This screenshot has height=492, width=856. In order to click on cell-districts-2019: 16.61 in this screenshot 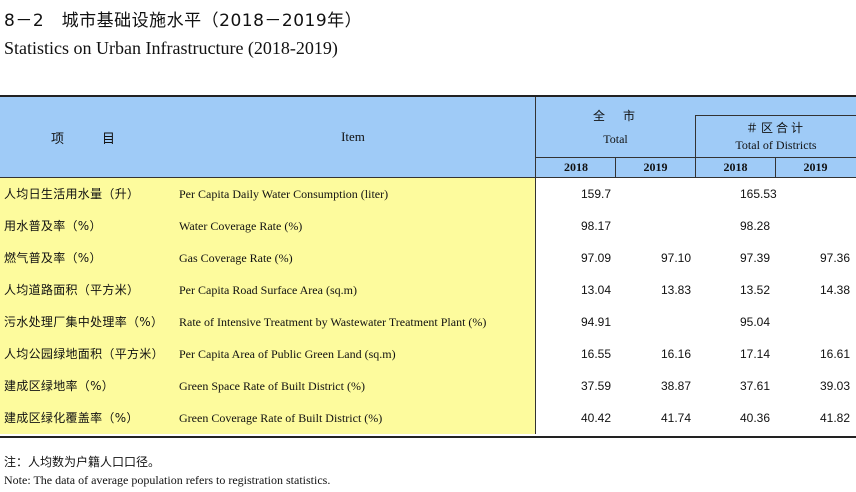, I will do `click(835, 354)`.